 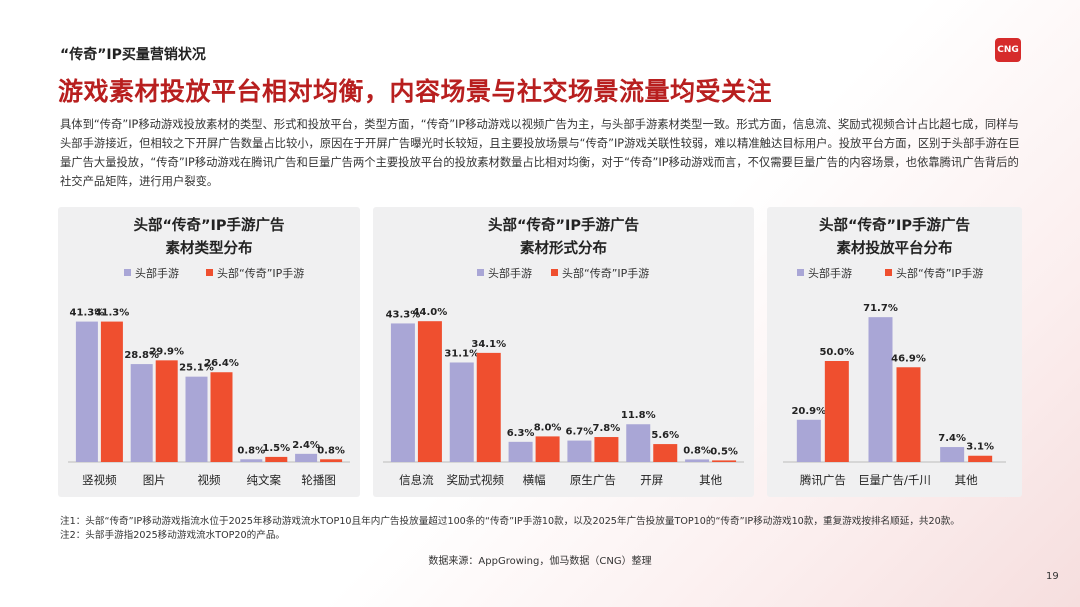 What do you see at coordinates (724, 451) in the screenshot?
I see `data-label: 0.5%` at bounding box center [724, 451].